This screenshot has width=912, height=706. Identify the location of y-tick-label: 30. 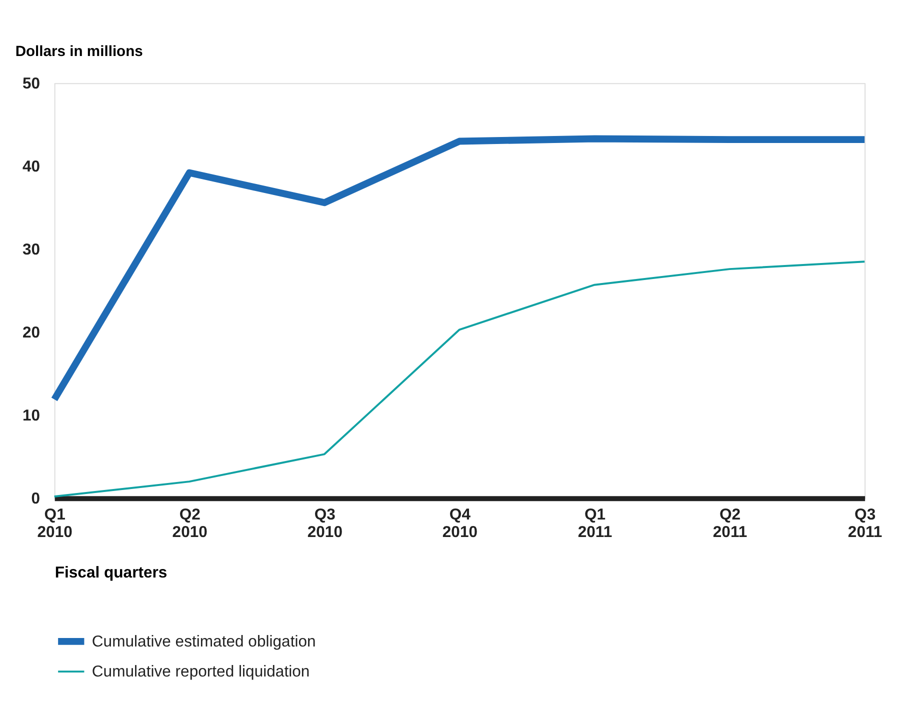
(31, 250).